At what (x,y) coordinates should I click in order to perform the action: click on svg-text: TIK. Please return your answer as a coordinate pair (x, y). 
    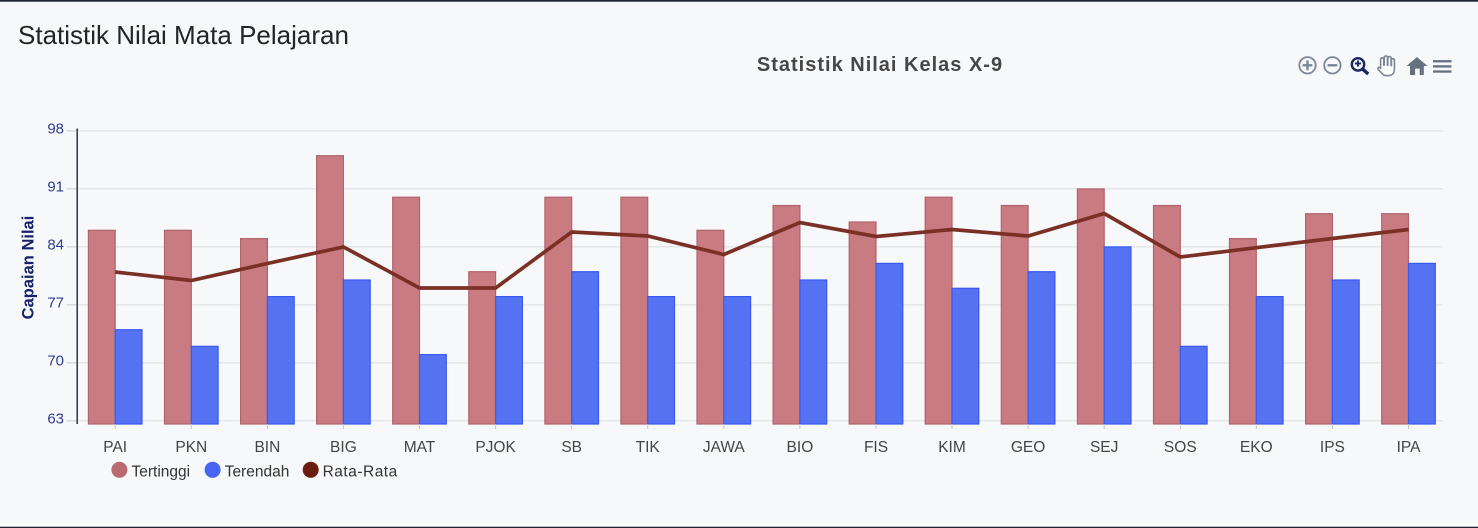
    Looking at the image, I should click on (648, 447).